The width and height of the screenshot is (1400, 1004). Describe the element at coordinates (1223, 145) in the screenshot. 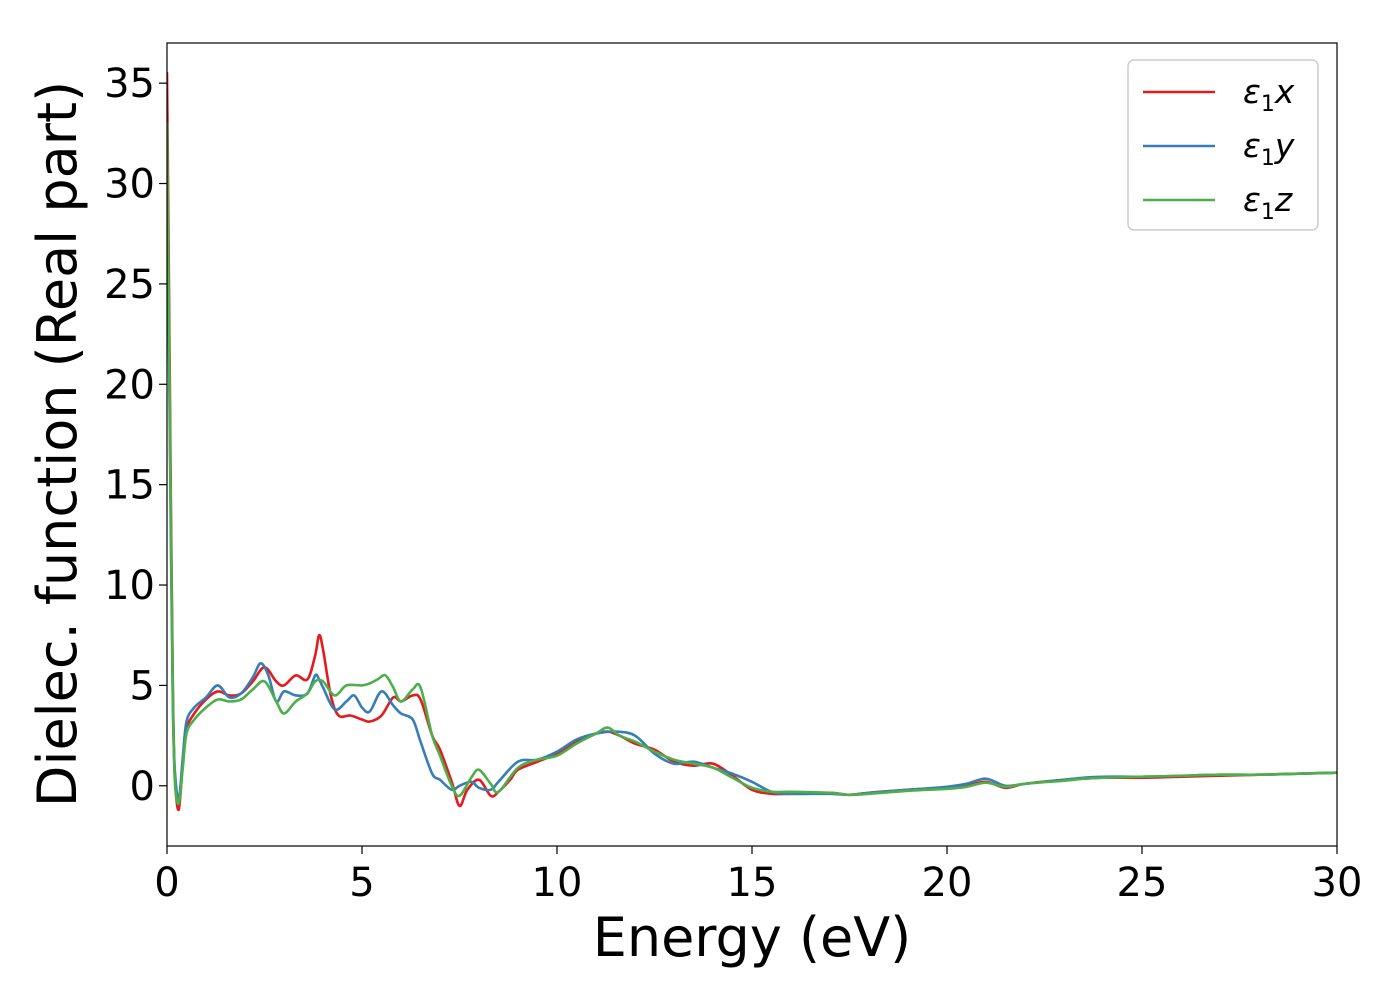

I see `legend-box` at that location.